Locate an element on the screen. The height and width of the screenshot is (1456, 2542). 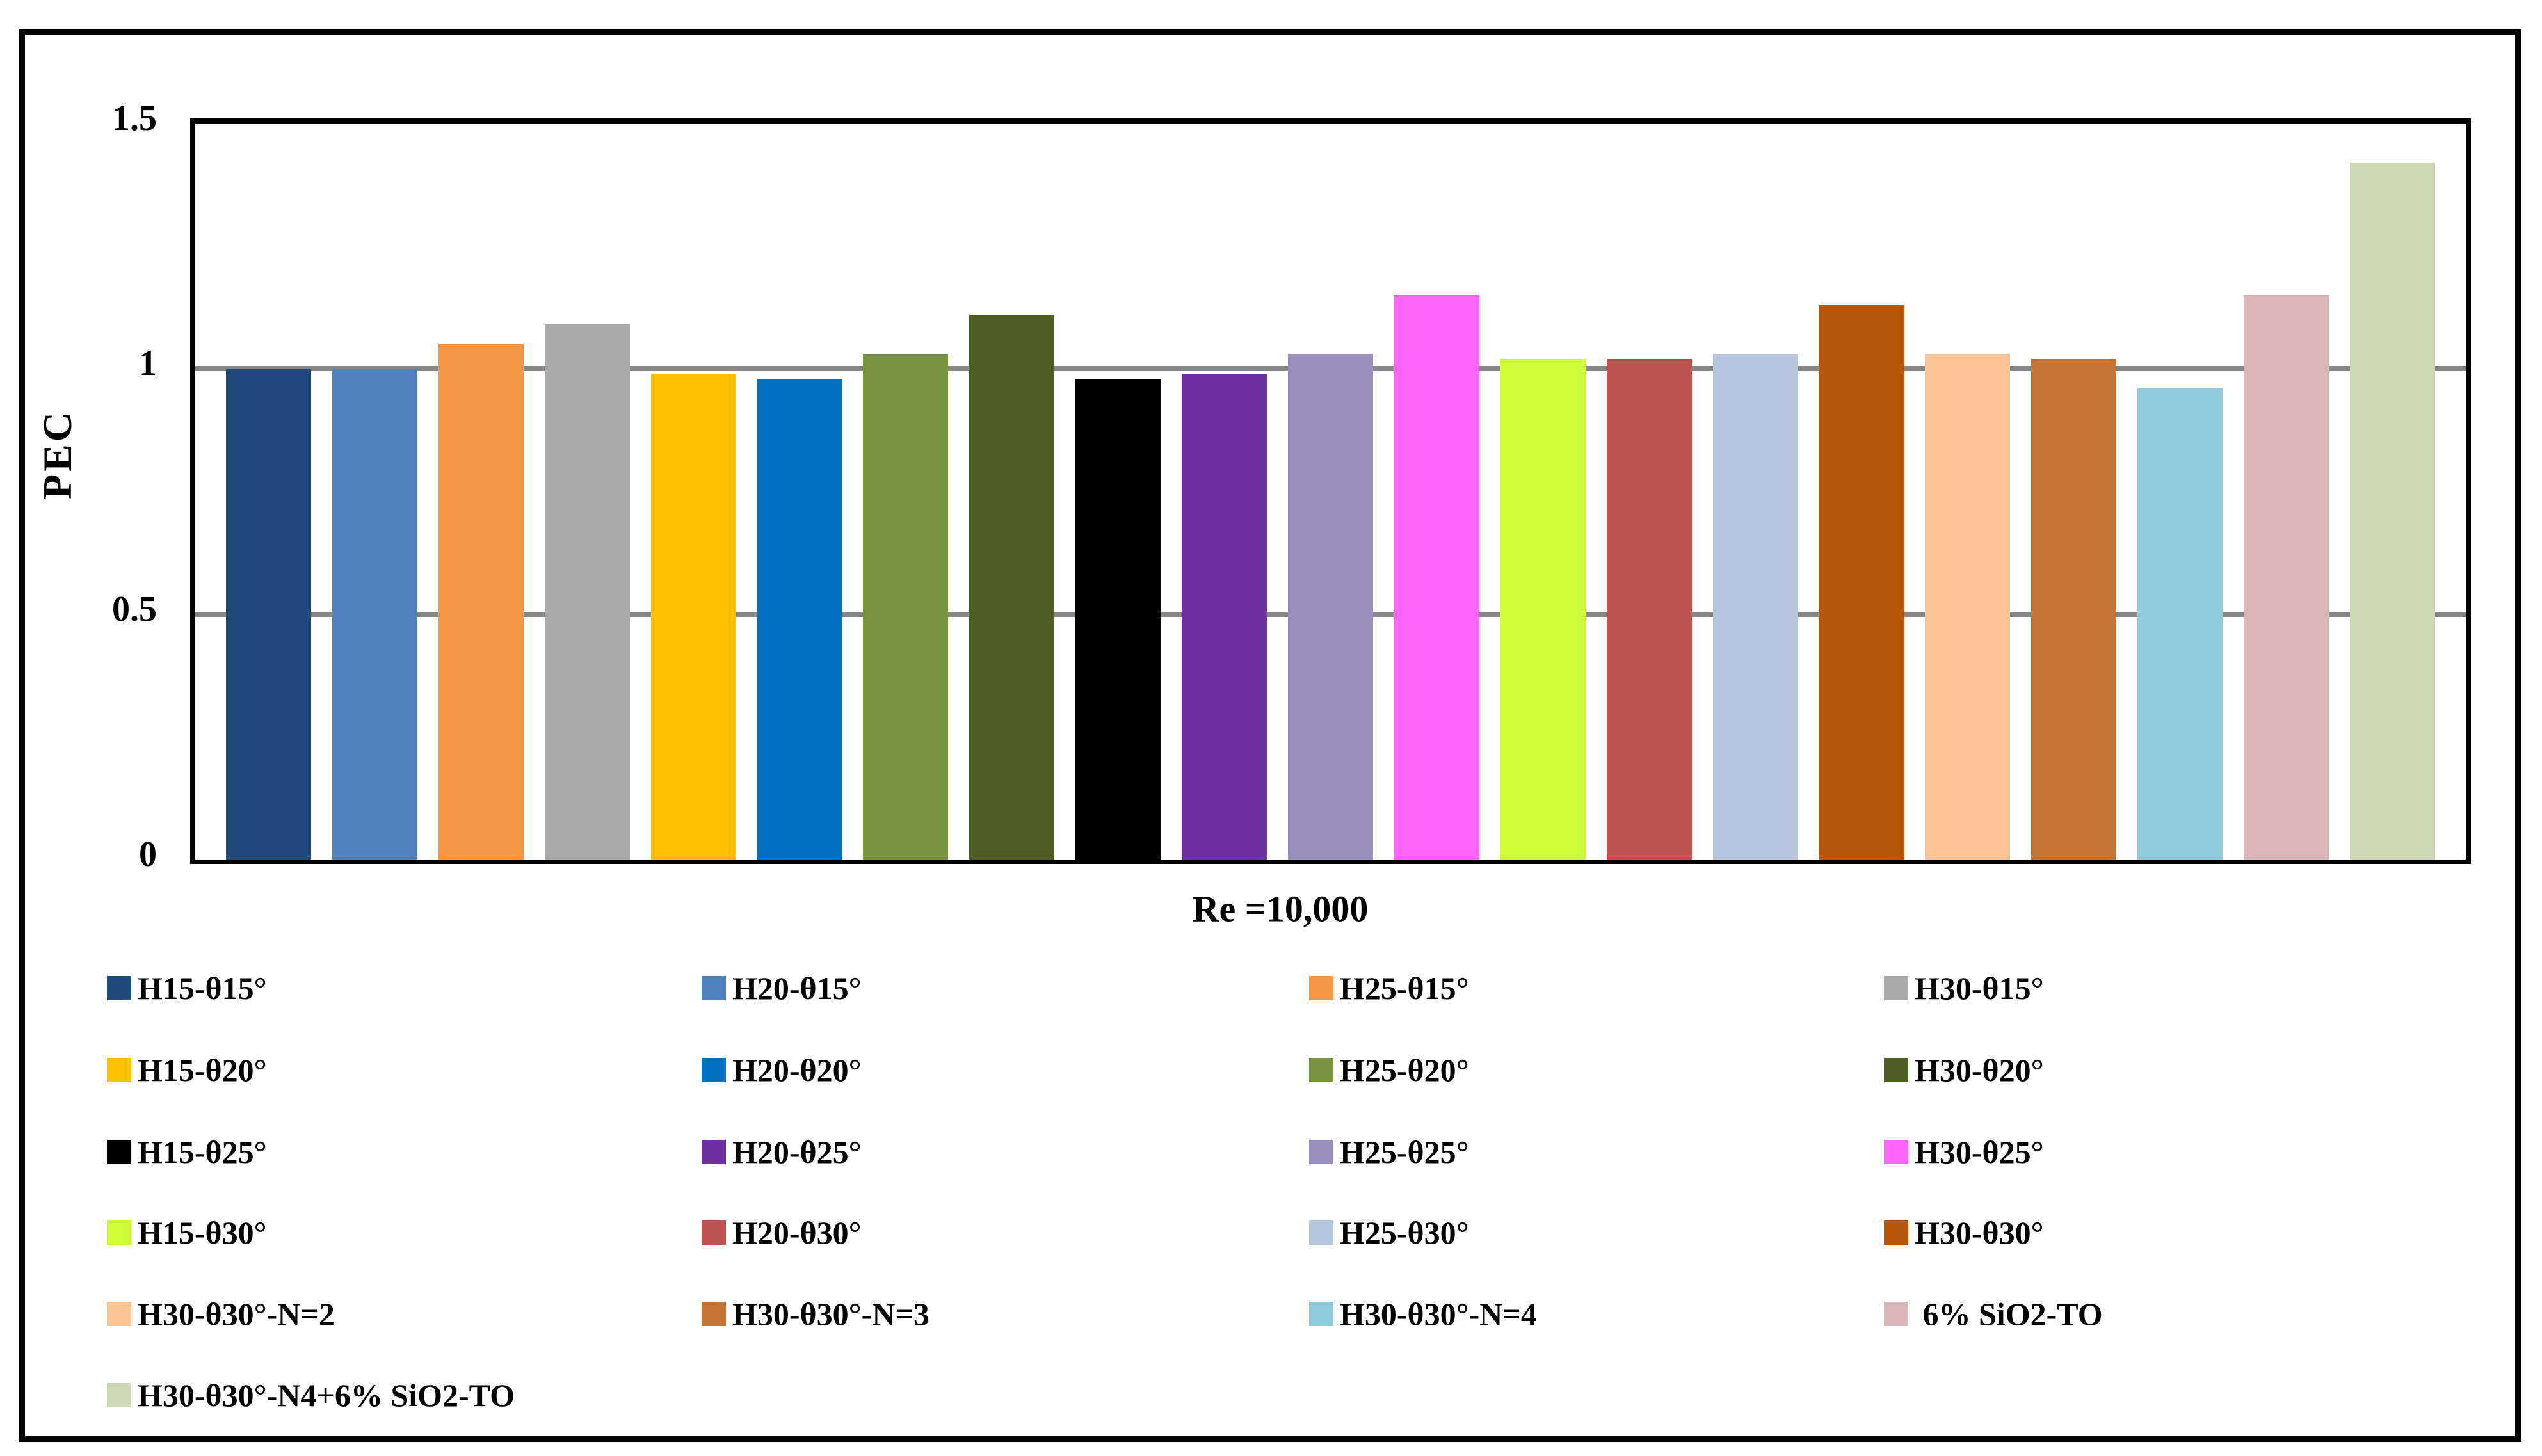
legend-label-h25-30: H25-θ30° is located at coordinates (1405, 1233).